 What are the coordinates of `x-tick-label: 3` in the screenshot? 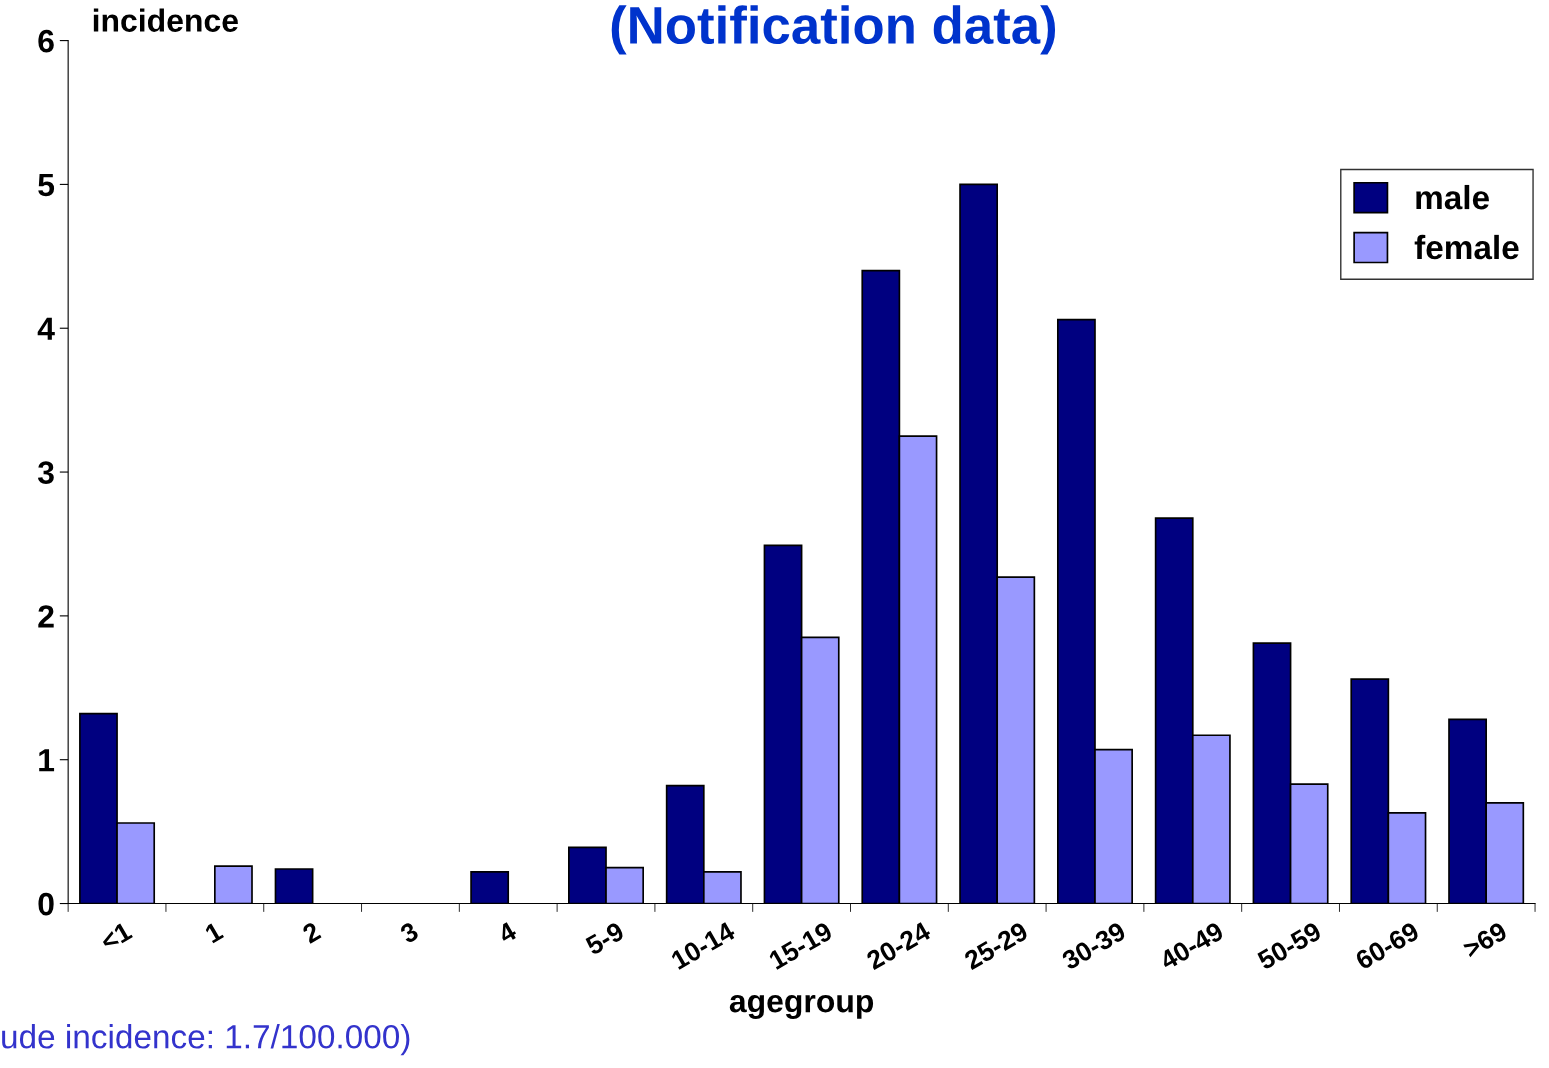 It's located at (409, 933).